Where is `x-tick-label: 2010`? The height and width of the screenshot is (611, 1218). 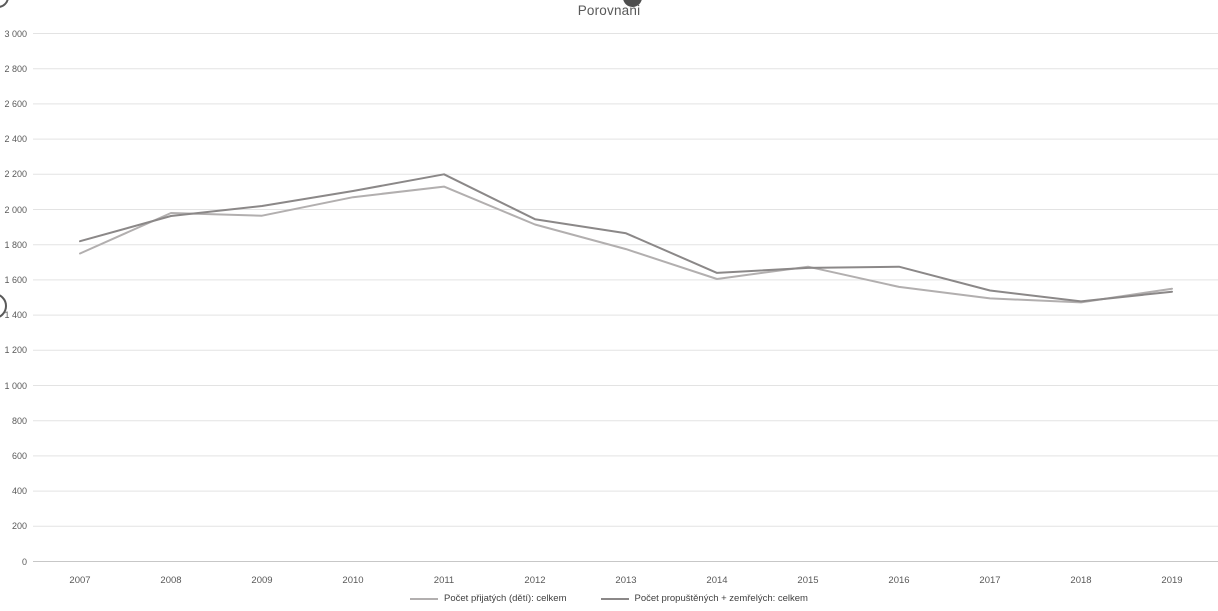 x-tick-label: 2010 is located at coordinates (353, 580).